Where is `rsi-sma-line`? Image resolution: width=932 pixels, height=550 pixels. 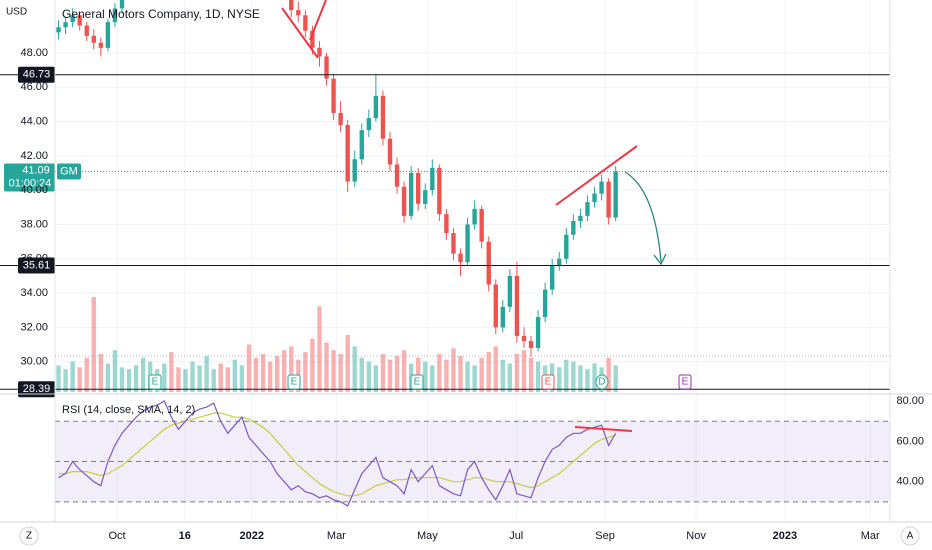 rsi-sma-line is located at coordinates (337, 454).